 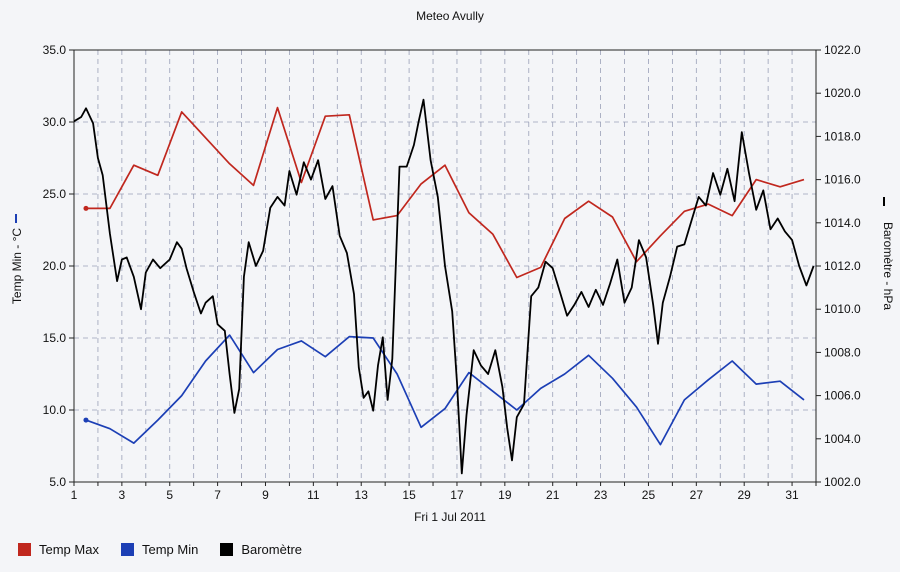 I want to click on right-tick-label: 1012.0, so click(x=842, y=266).